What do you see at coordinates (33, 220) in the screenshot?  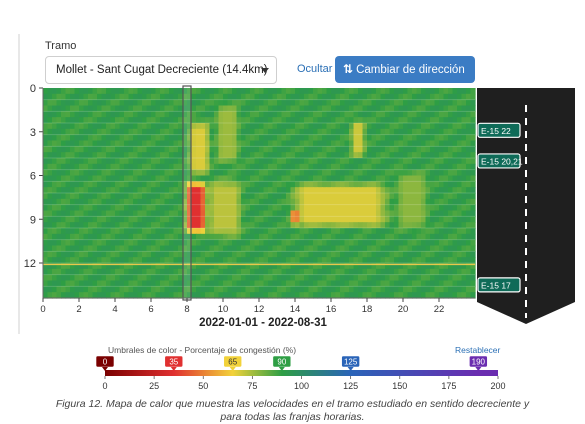 I see `y-tick-label: 9` at bounding box center [33, 220].